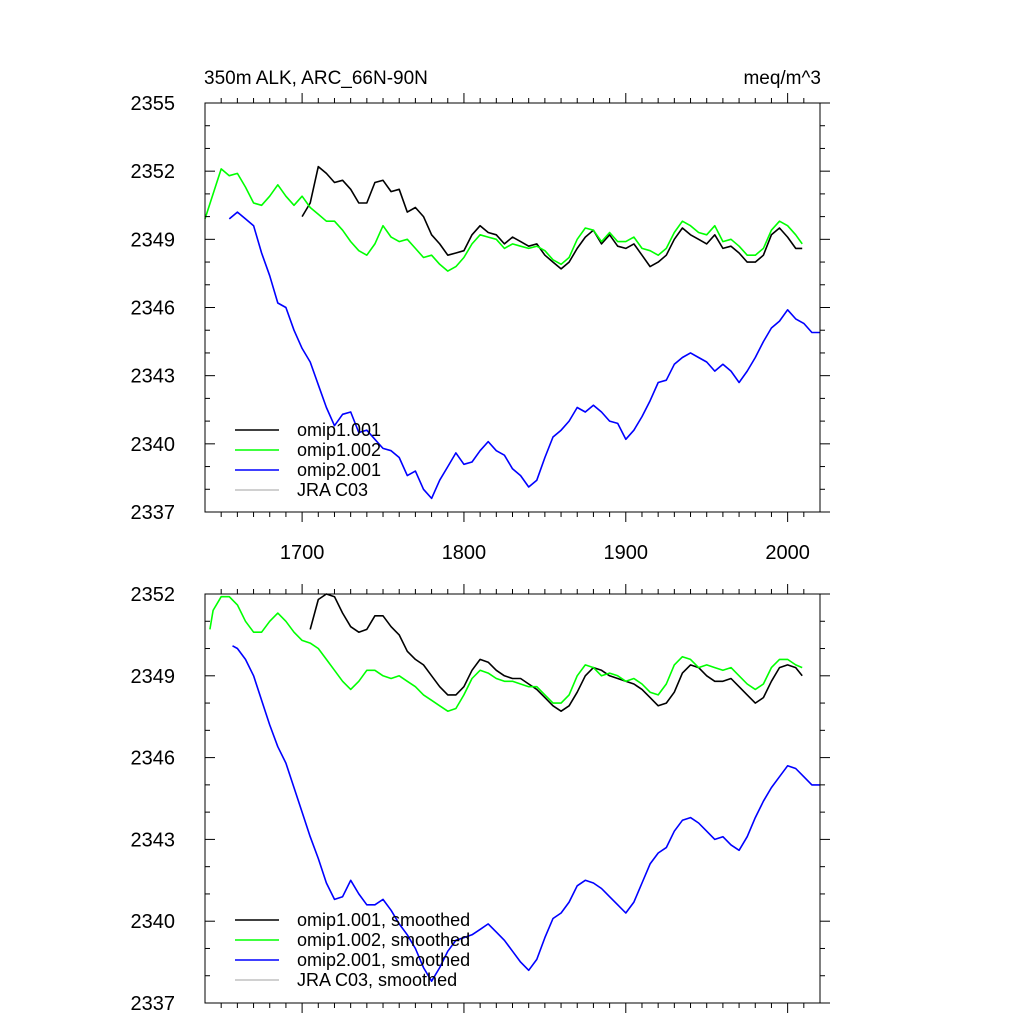 This screenshot has width=1024, height=1024. What do you see at coordinates (302, 553) in the screenshot?
I see `x-tick-label: 1700` at bounding box center [302, 553].